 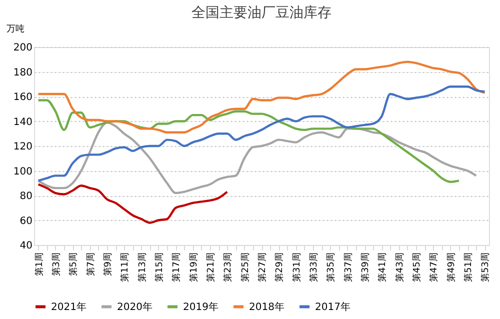 What do you see at coordinates (26, 221) in the screenshot?
I see `y-tick-label: 60` at bounding box center [26, 221].